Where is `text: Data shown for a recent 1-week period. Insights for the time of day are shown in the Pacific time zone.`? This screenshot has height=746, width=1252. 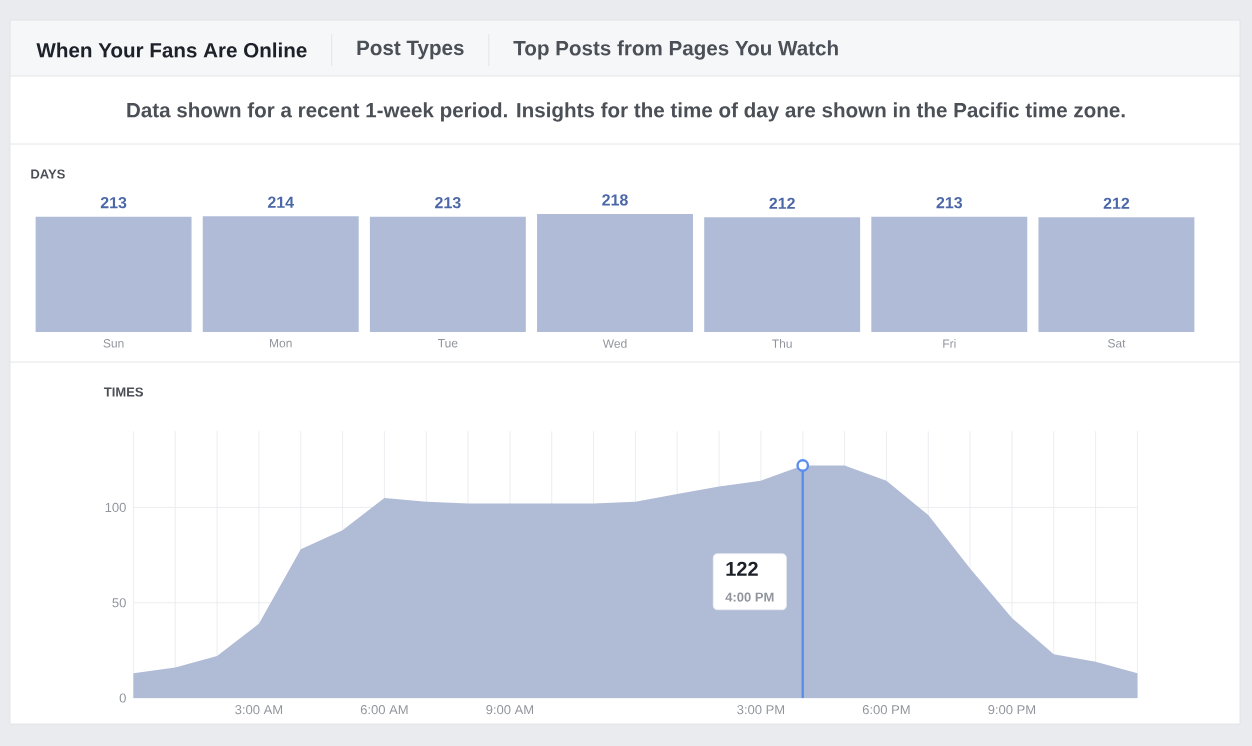
text: Data shown for a recent 1-week period. Insights for the time of day are shown in the Pacific time zone. is located at coordinates (626, 112).